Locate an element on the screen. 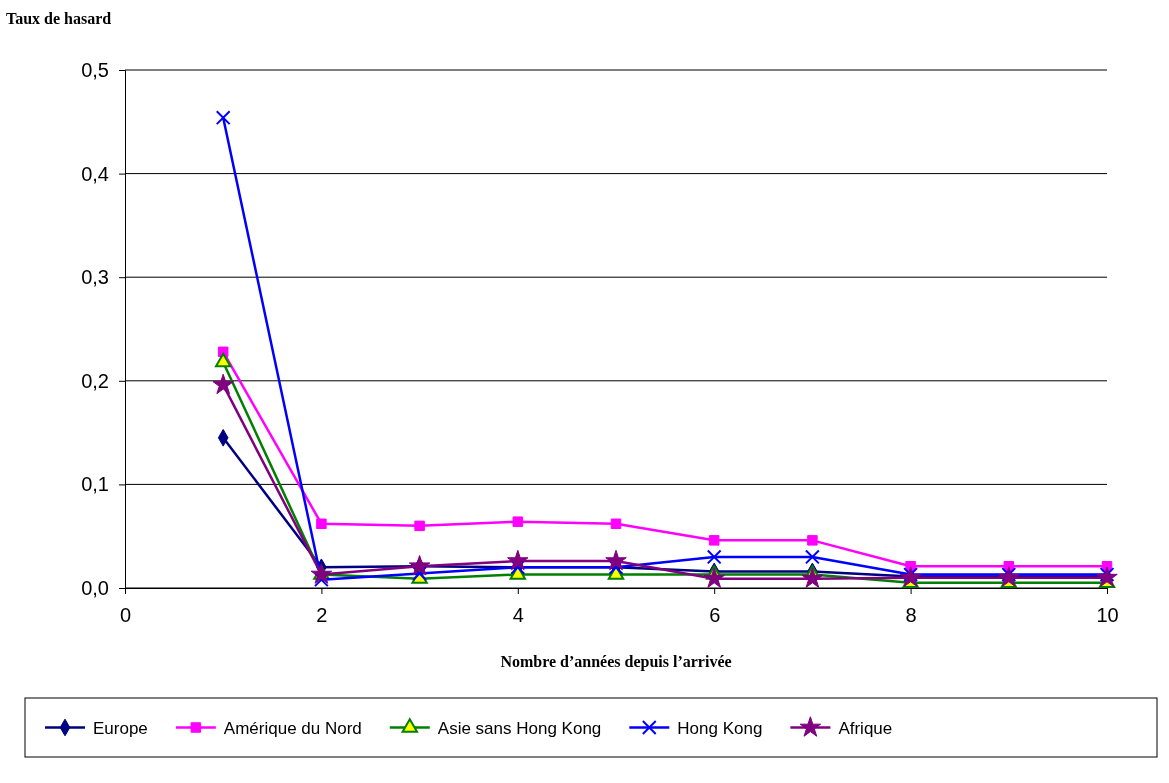 This screenshot has width=1169, height=783. x-axis-title: Nombre d’années depuis l’arrivée is located at coordinates (616, 662).